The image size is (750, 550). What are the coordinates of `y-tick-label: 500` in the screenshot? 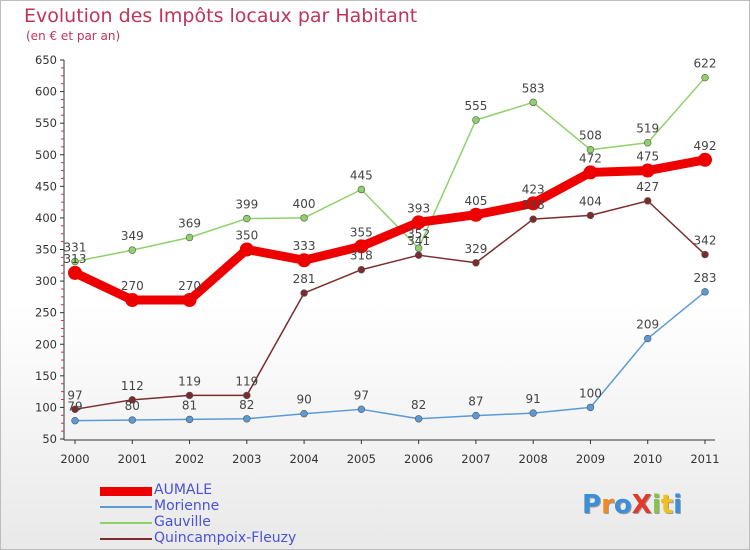 It's located at (46, 155).